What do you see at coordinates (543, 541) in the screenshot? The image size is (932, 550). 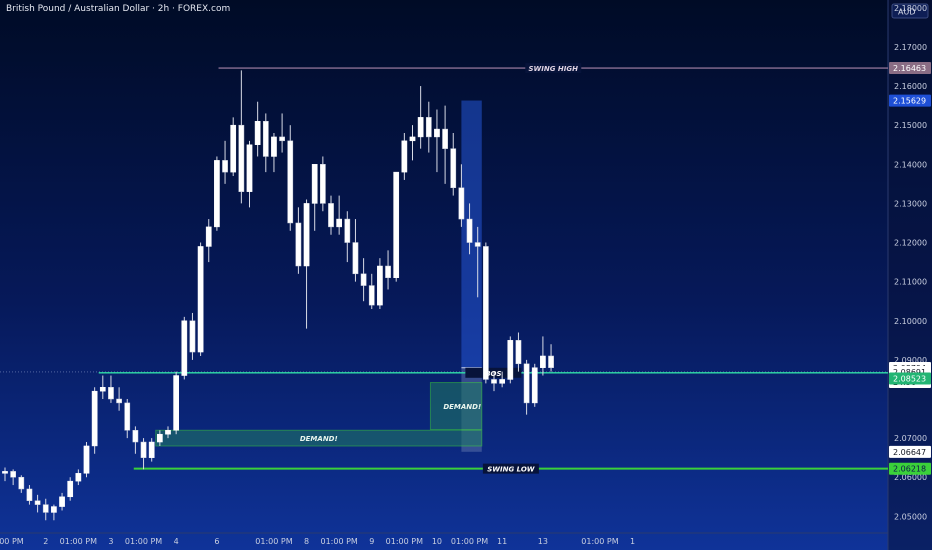 I see `x-tick-label: 13` at bounding box center [543, 541].